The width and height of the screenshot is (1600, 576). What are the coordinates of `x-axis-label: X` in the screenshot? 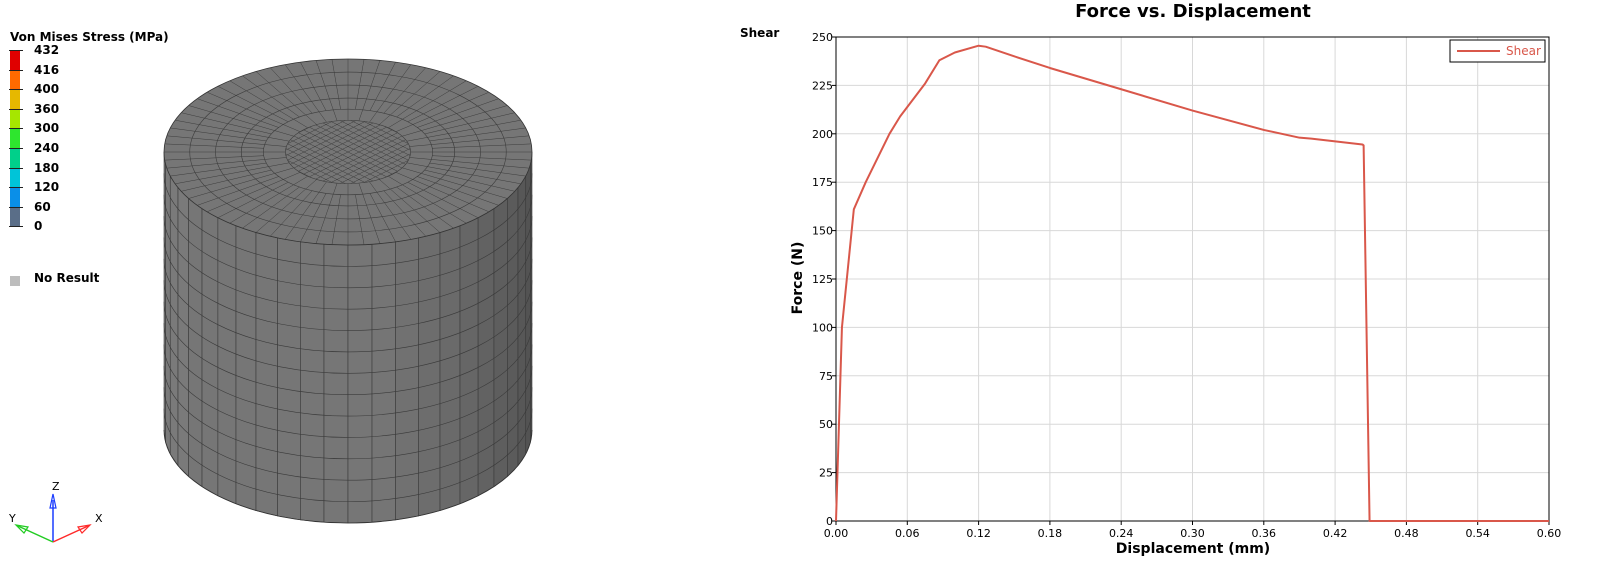 It's located at (99, 518).